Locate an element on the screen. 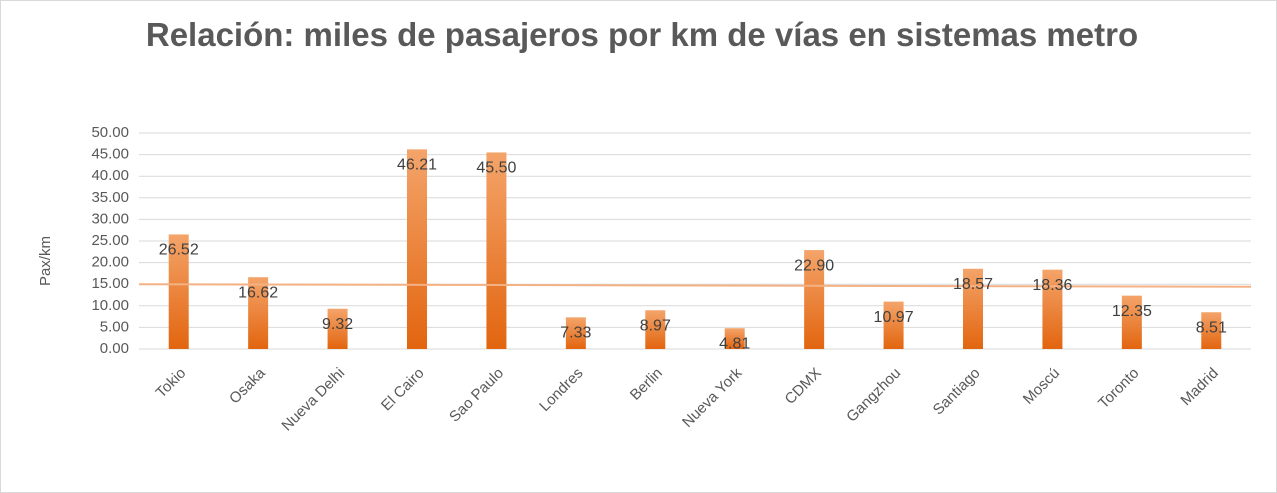 This screenshot has height=493, width=1277. data-label: 9.32 is located at coordinates (337, 324).